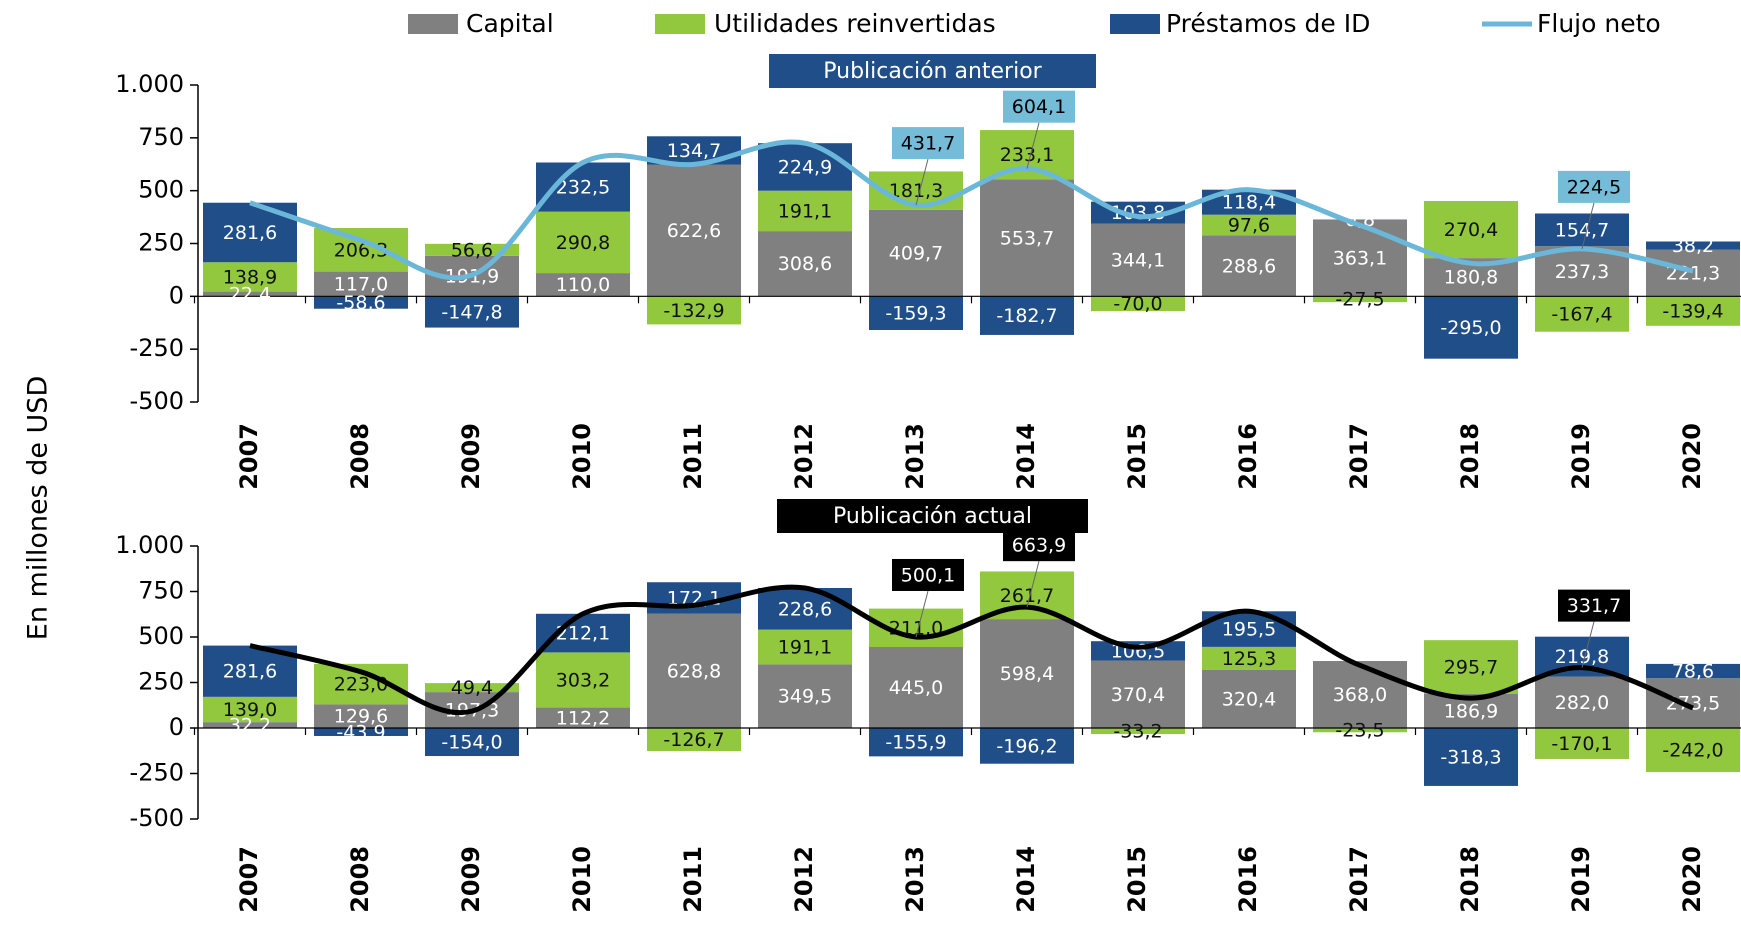 The width and height of the screenshot is (1741, 938). I want to click on data-label: -132,9, so click(693, 311).